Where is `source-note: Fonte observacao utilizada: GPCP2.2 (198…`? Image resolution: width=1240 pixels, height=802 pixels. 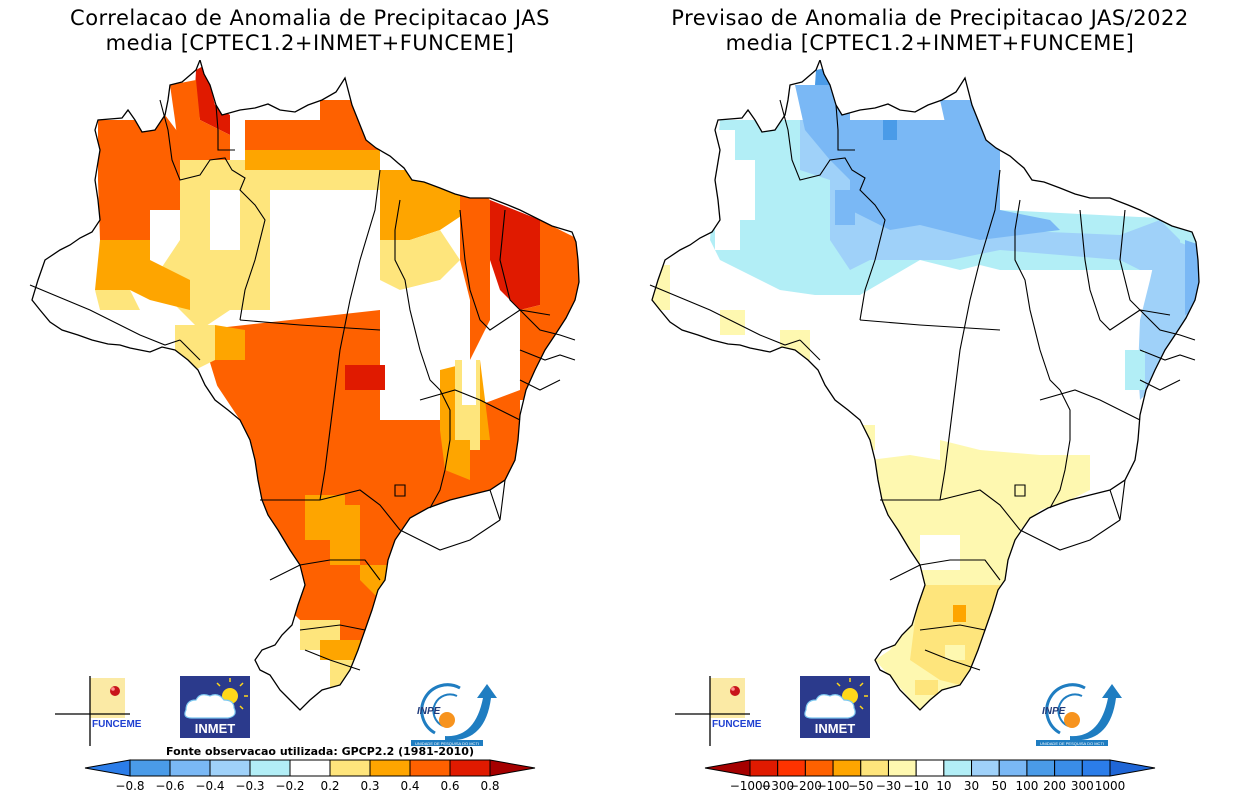 source-note: Fonte observacao utilizada: GPCP2.2 (198… is located at coordinates (320, 751).